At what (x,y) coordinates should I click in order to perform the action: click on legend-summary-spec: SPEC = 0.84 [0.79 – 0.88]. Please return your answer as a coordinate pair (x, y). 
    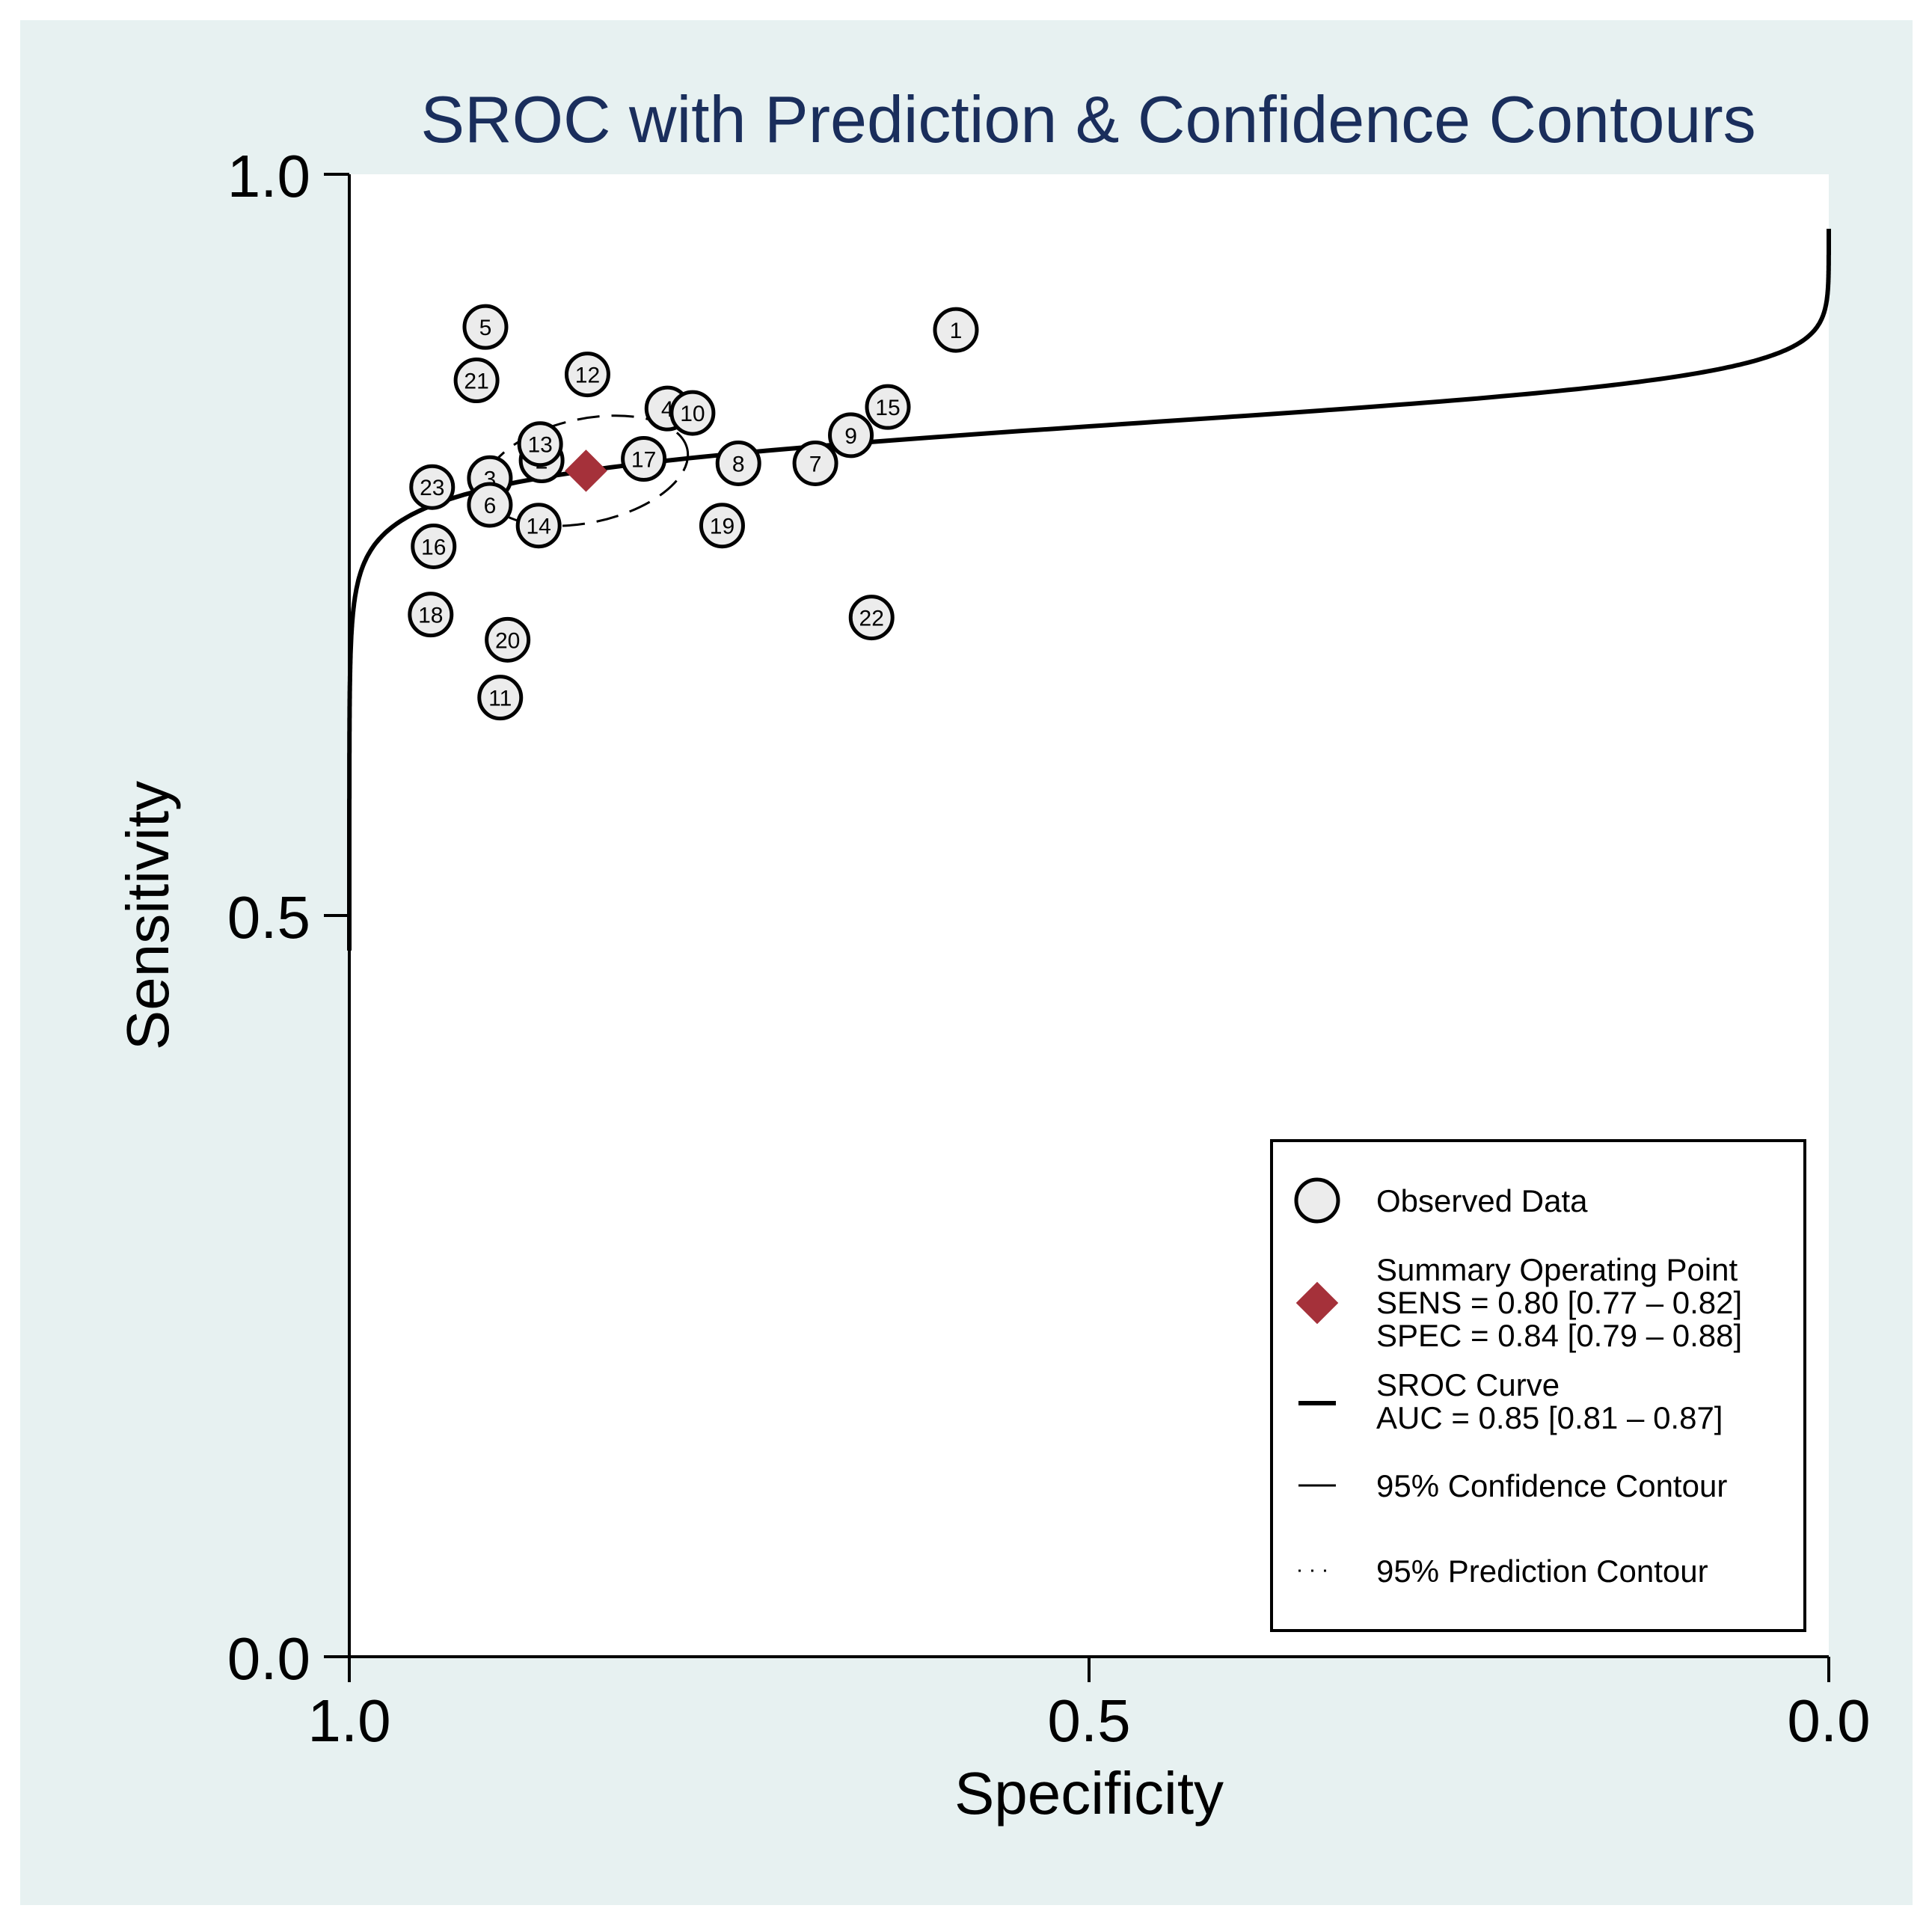
    Looking at the image, I should click on (1559, 1336).